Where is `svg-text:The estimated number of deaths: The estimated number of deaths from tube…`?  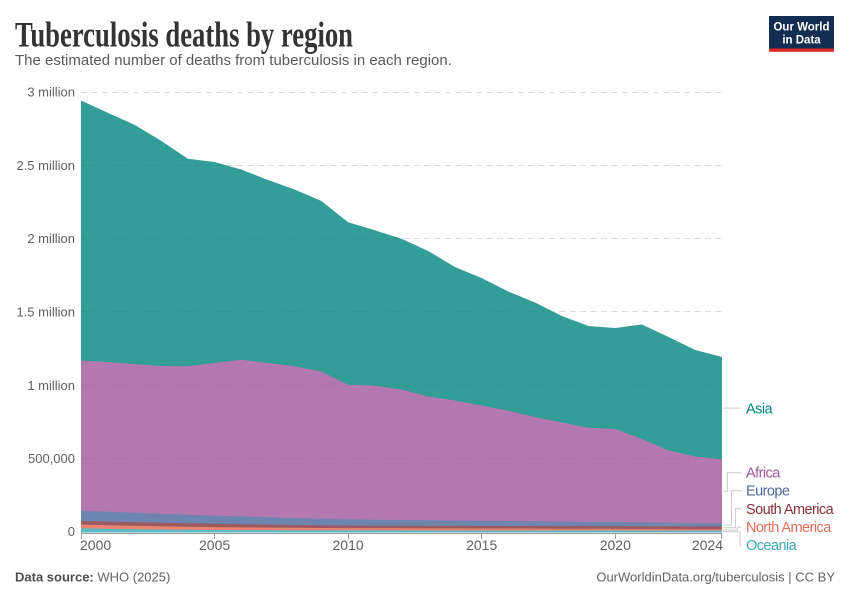
svg-text:The estimated number of deaths: The estimated number of deaths from tube… is located at coordinates (233, 60).